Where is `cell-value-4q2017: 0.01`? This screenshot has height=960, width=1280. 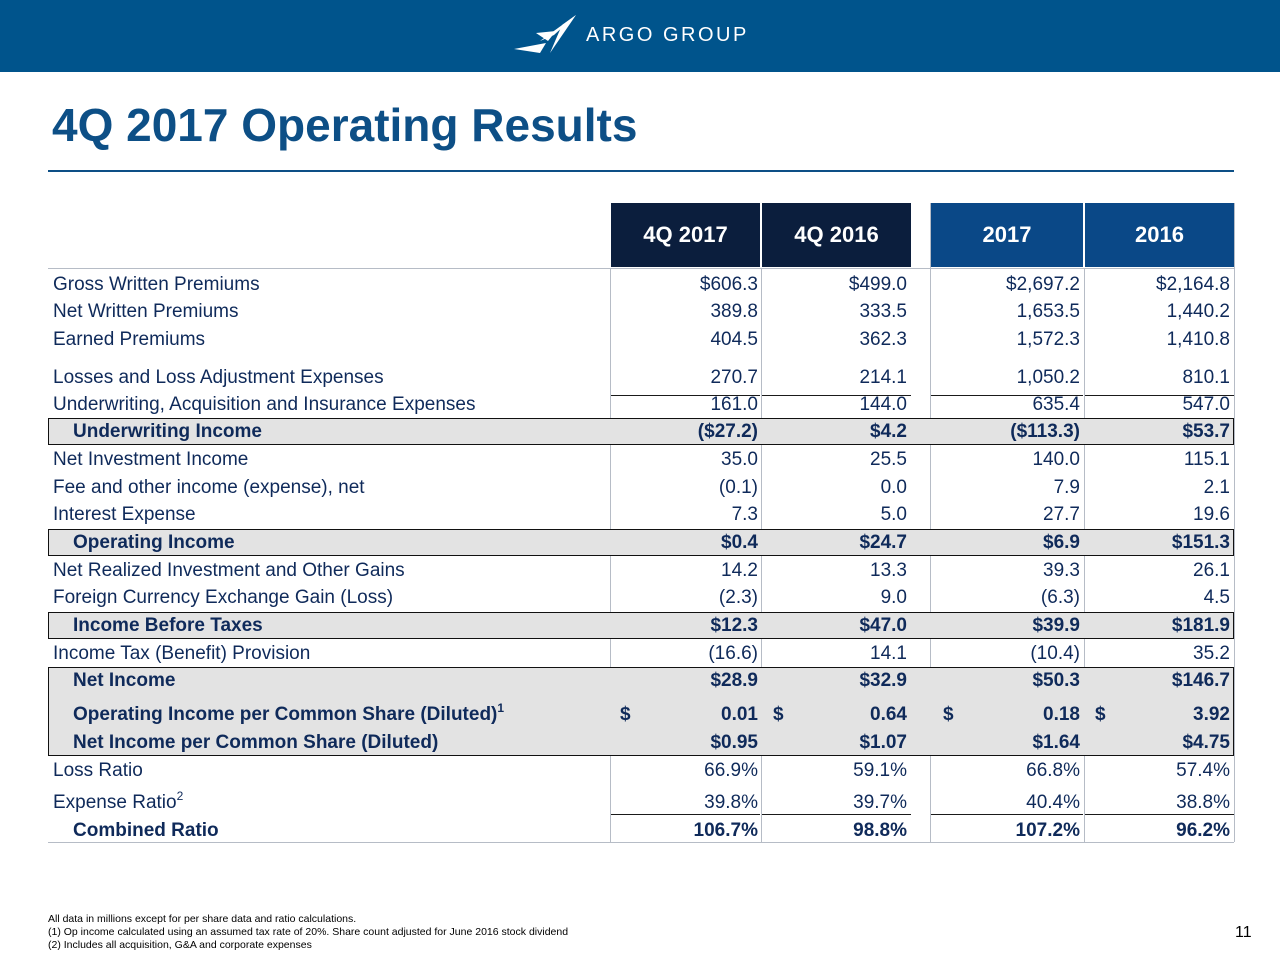 cell-value-4q2017: 0.01 is located at coordinates (739, 714).